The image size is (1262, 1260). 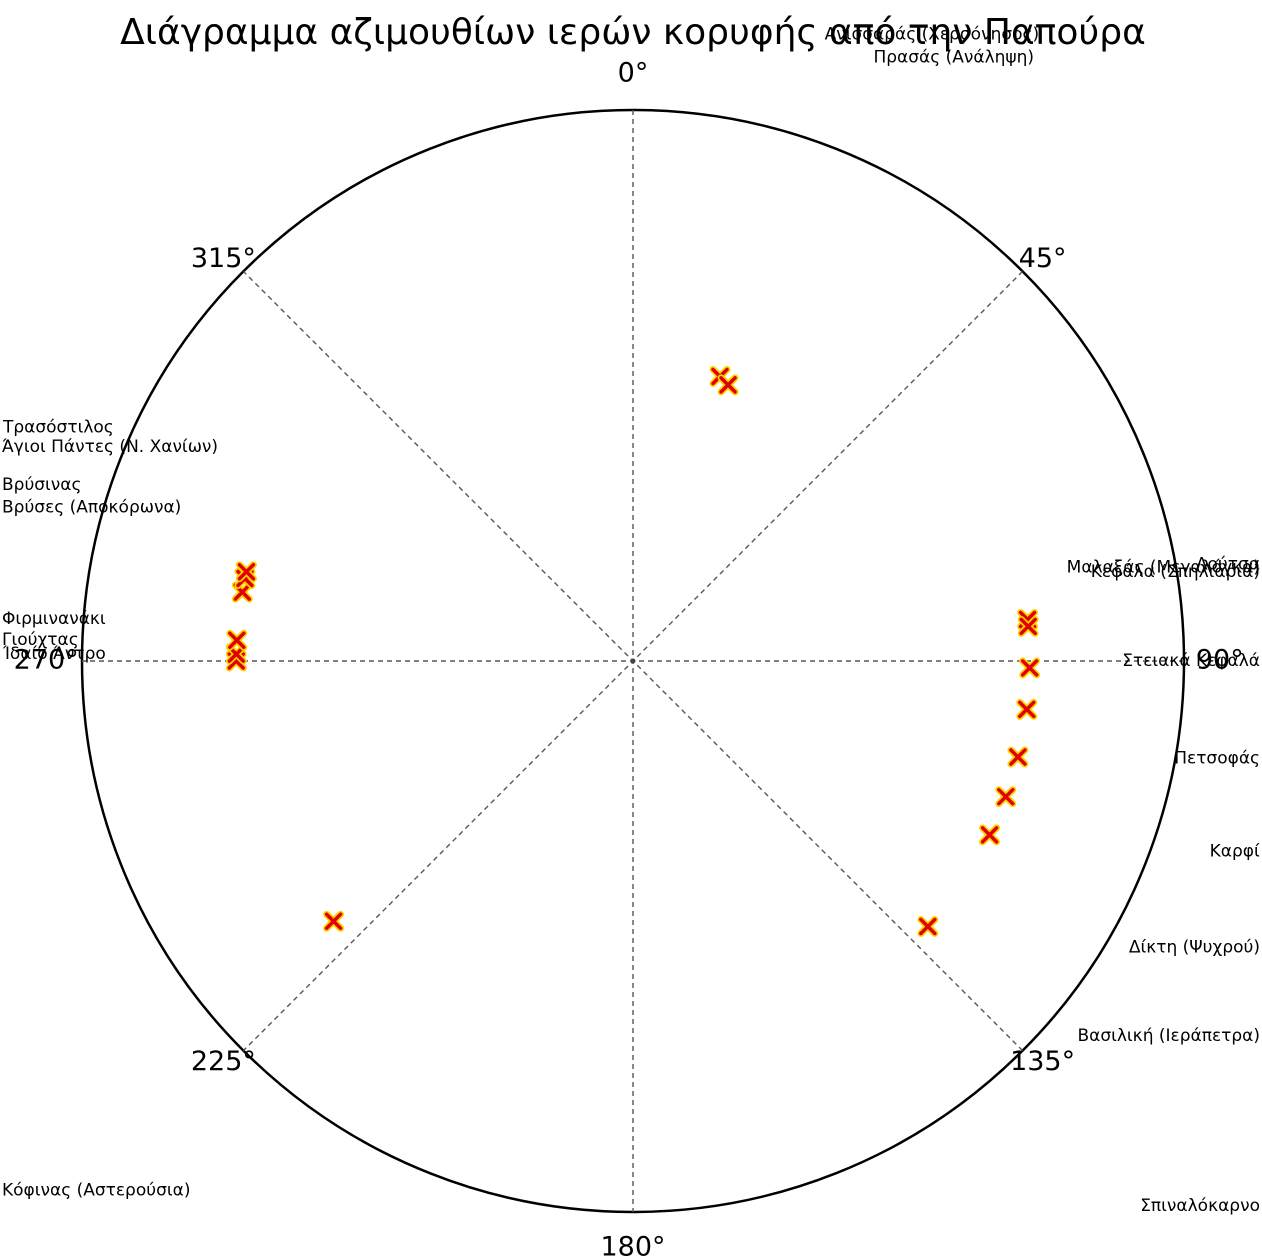 I want to click on peak-label-7: Καρφί, so click(x=1235, y=852).